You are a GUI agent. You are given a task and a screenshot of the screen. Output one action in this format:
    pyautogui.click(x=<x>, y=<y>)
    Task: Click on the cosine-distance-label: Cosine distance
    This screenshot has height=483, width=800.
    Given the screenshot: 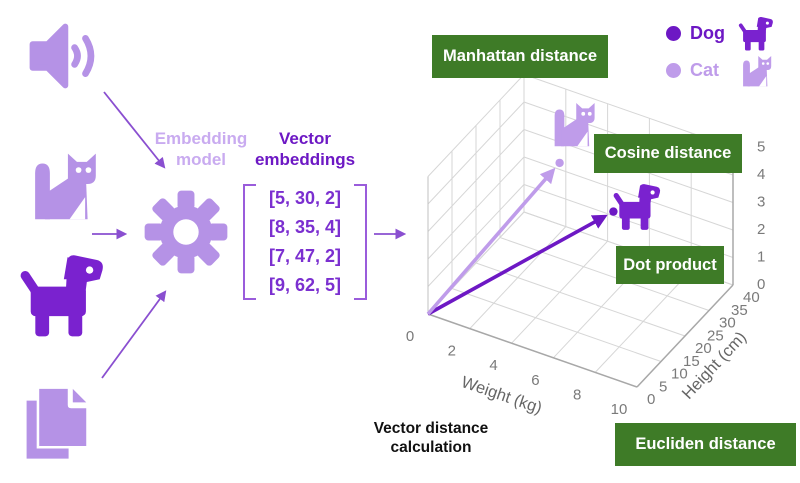 What is the action you would take?
    pyautogui.click(x=668, y=153)
    